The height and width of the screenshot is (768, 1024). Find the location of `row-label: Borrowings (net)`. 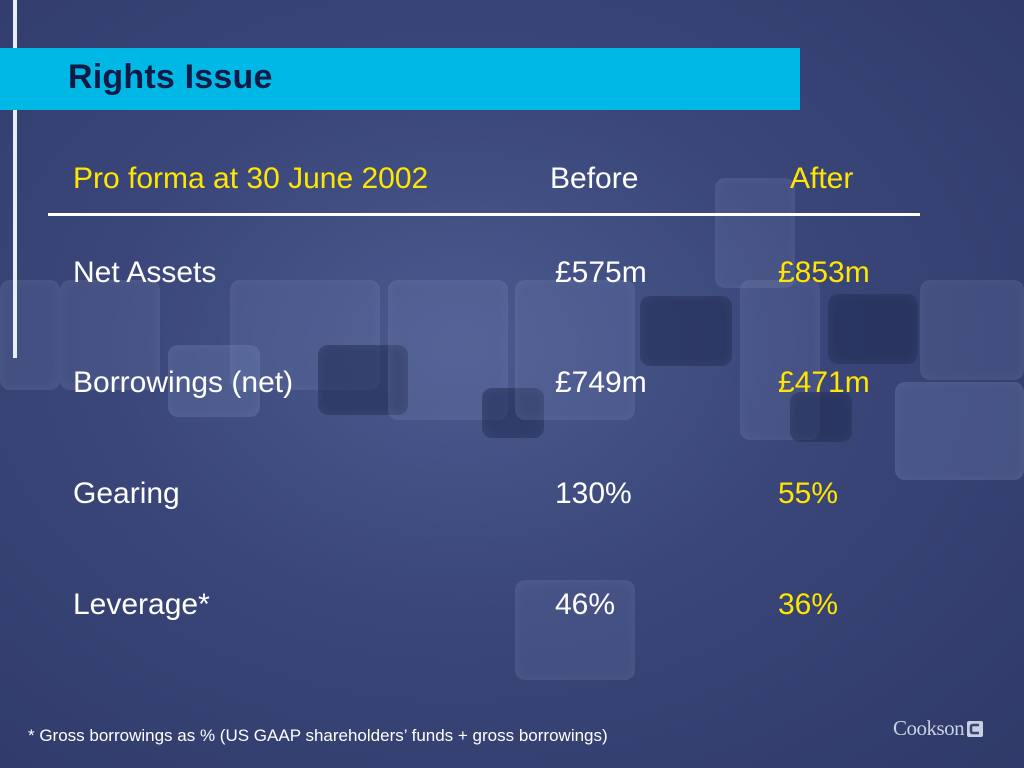

row-label: Borrowings (net) is located at coordinates (183, 382).